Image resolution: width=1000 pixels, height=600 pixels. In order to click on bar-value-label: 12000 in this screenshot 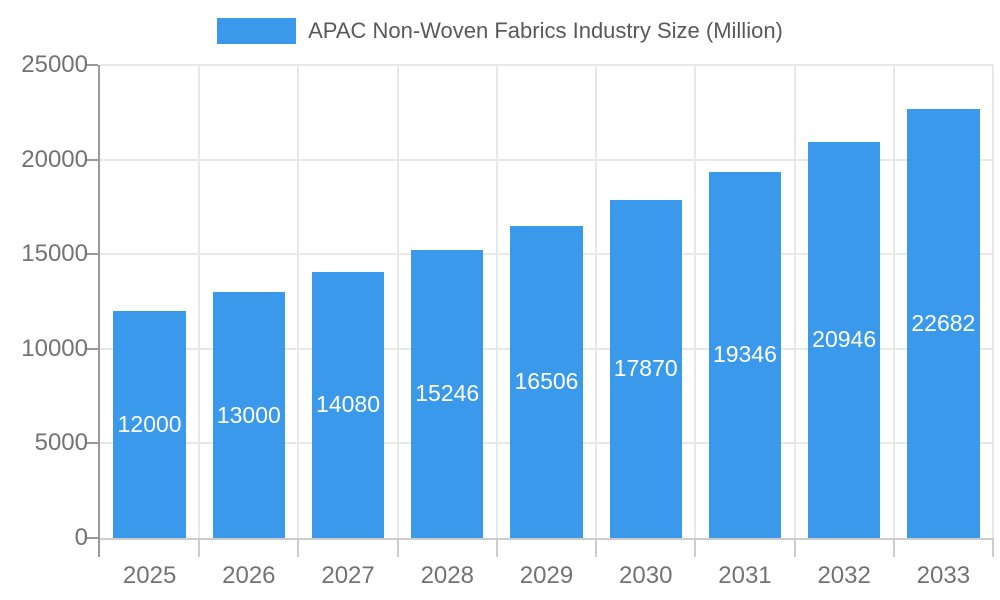, I will do `click(149, 423)`.